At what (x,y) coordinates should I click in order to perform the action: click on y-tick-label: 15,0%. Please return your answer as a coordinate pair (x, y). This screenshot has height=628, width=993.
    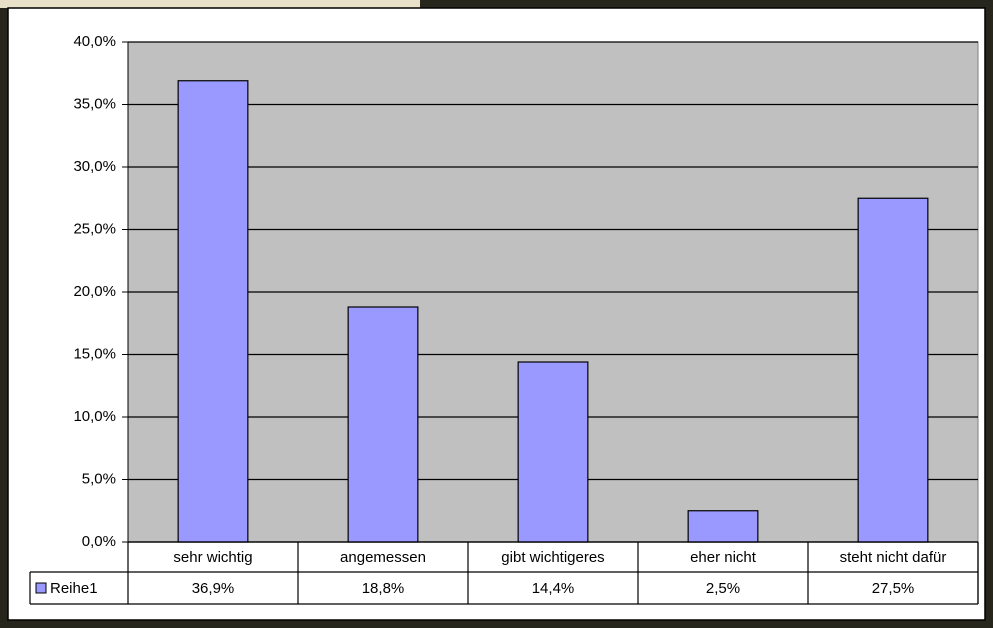
    Looking at the image, I should click on (94, 353).